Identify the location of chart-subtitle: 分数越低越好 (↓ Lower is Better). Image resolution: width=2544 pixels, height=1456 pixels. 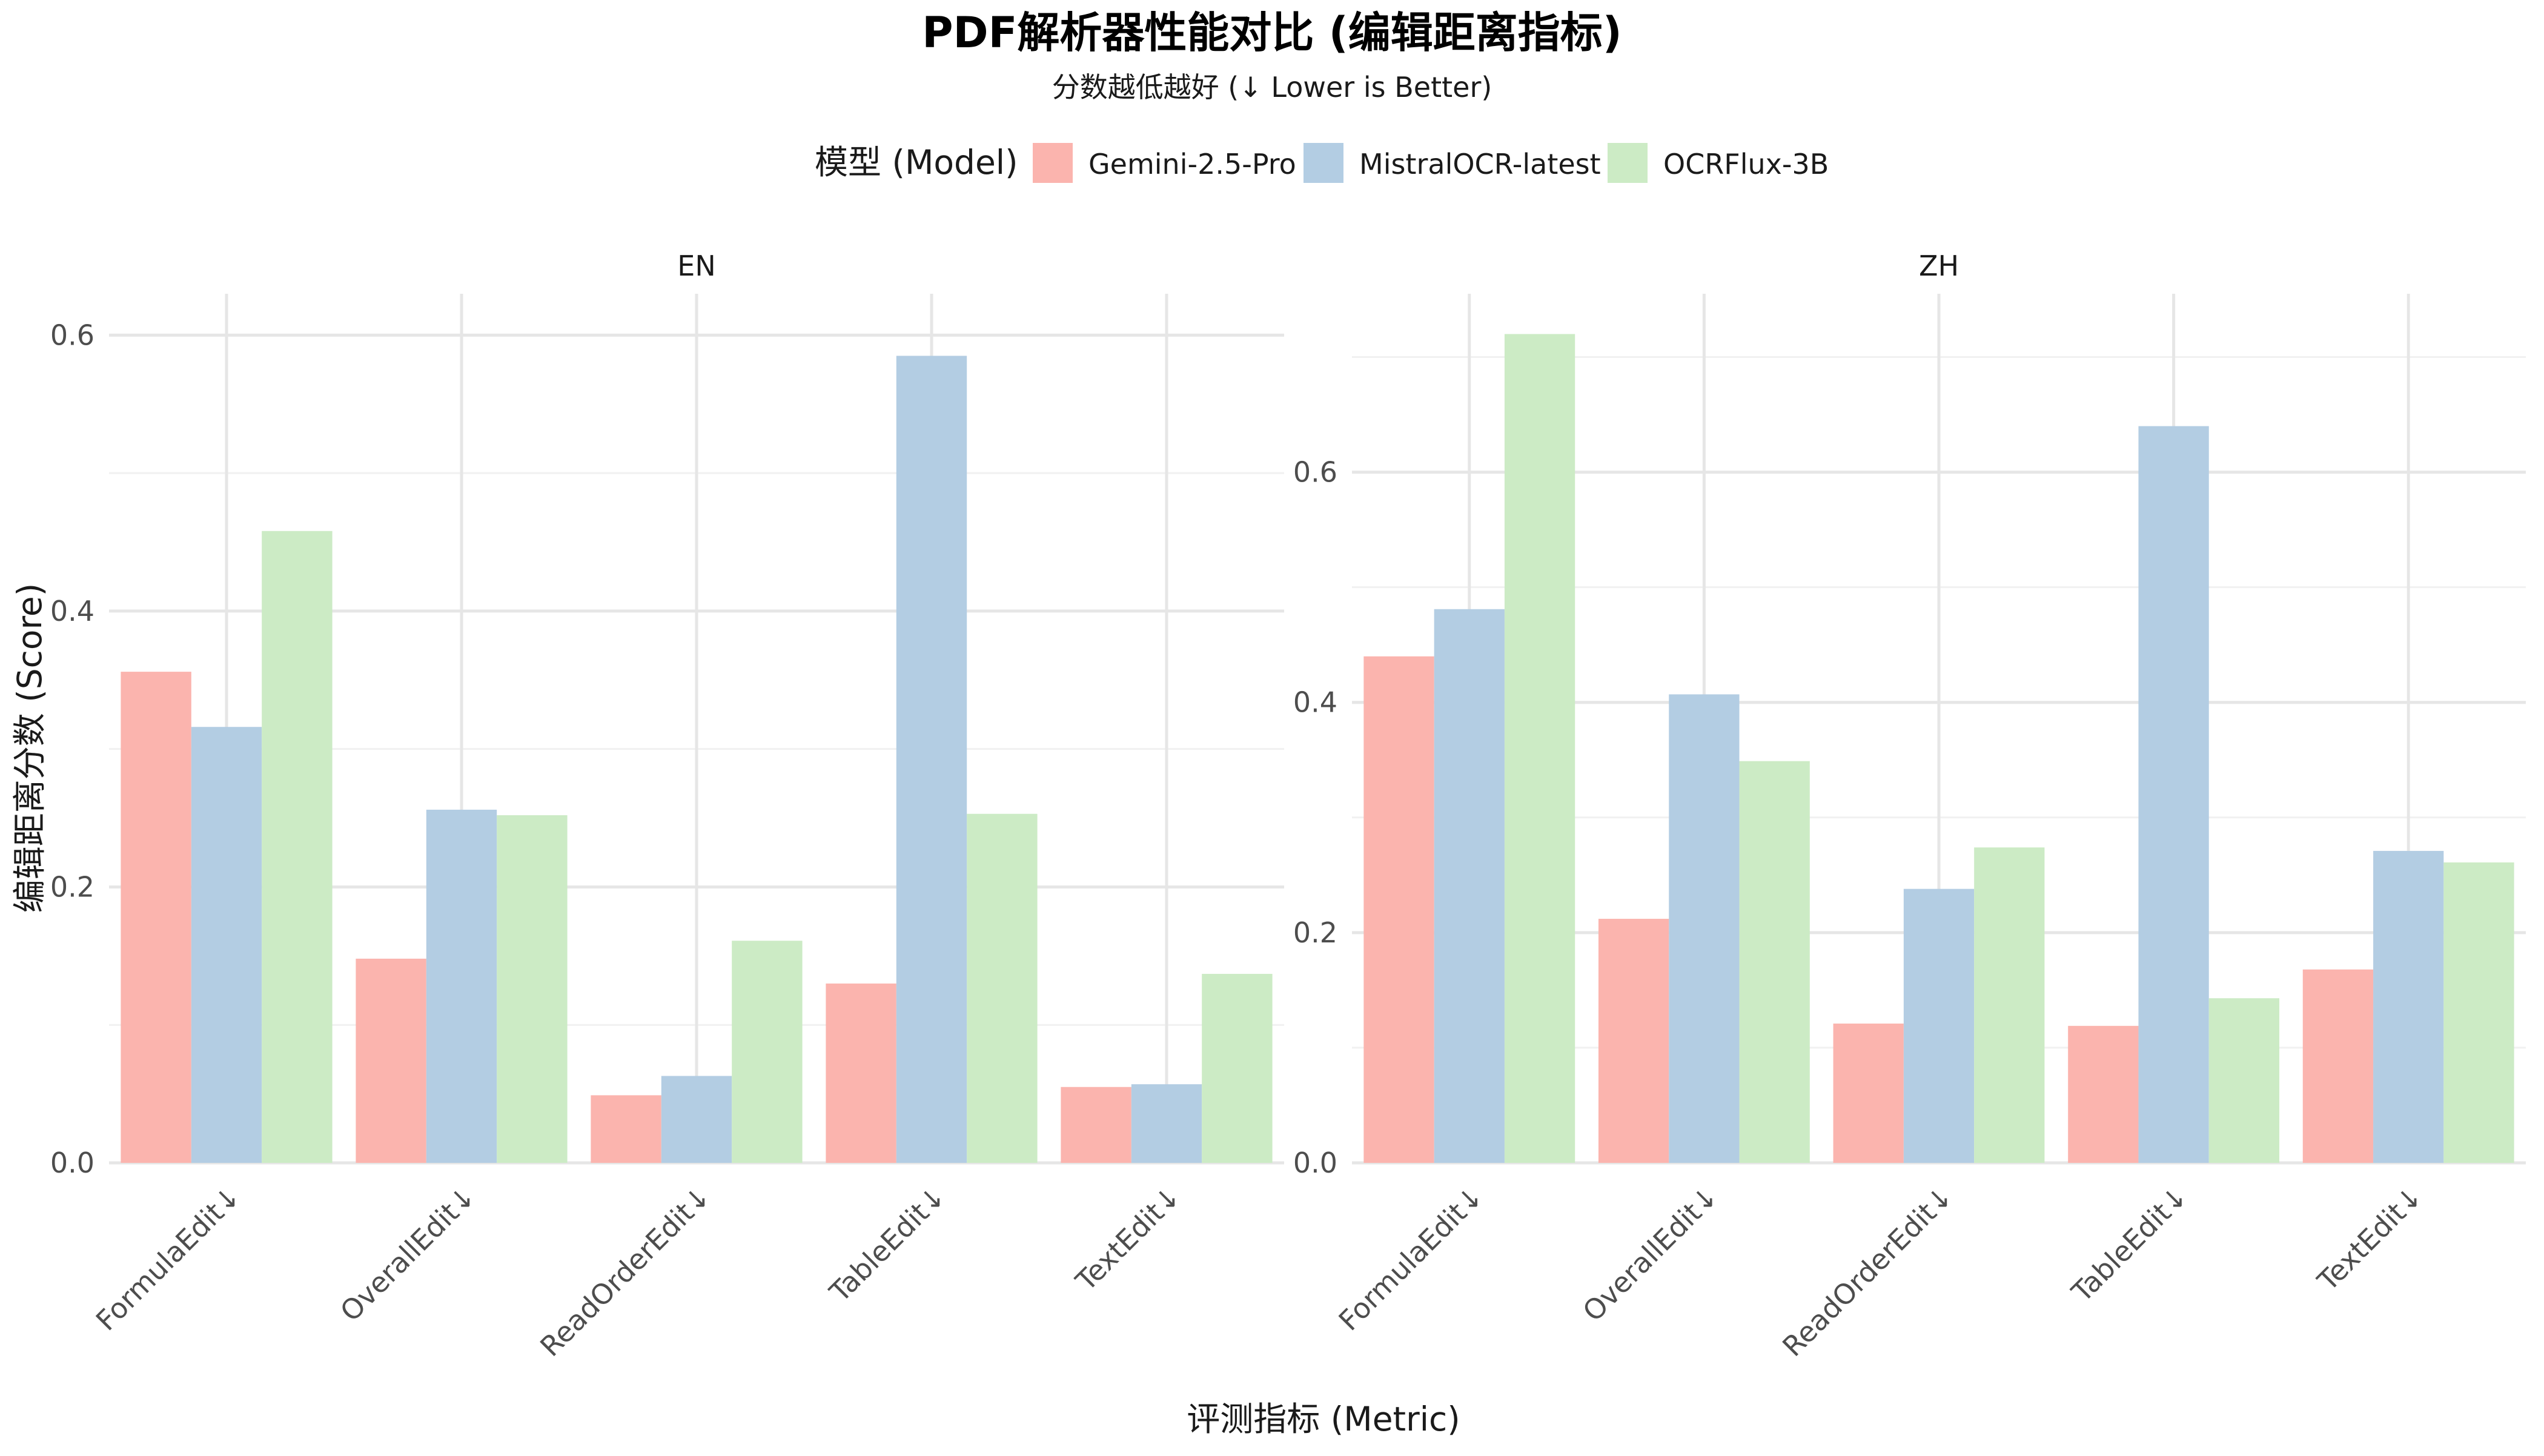
(1272, 87).